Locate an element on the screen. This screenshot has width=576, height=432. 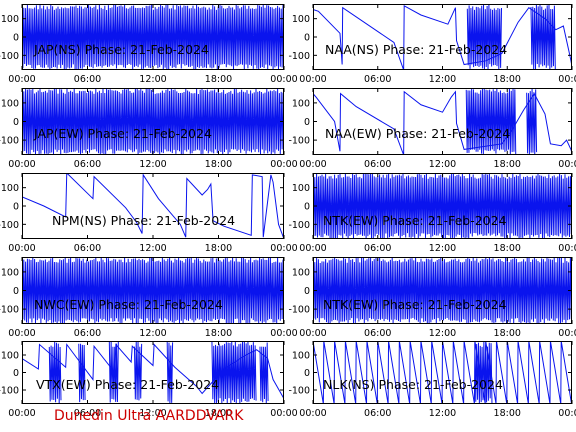
panel-title: NAA(NS) Phase: 21-Feb-2024 is located at coordinates (416, 49).